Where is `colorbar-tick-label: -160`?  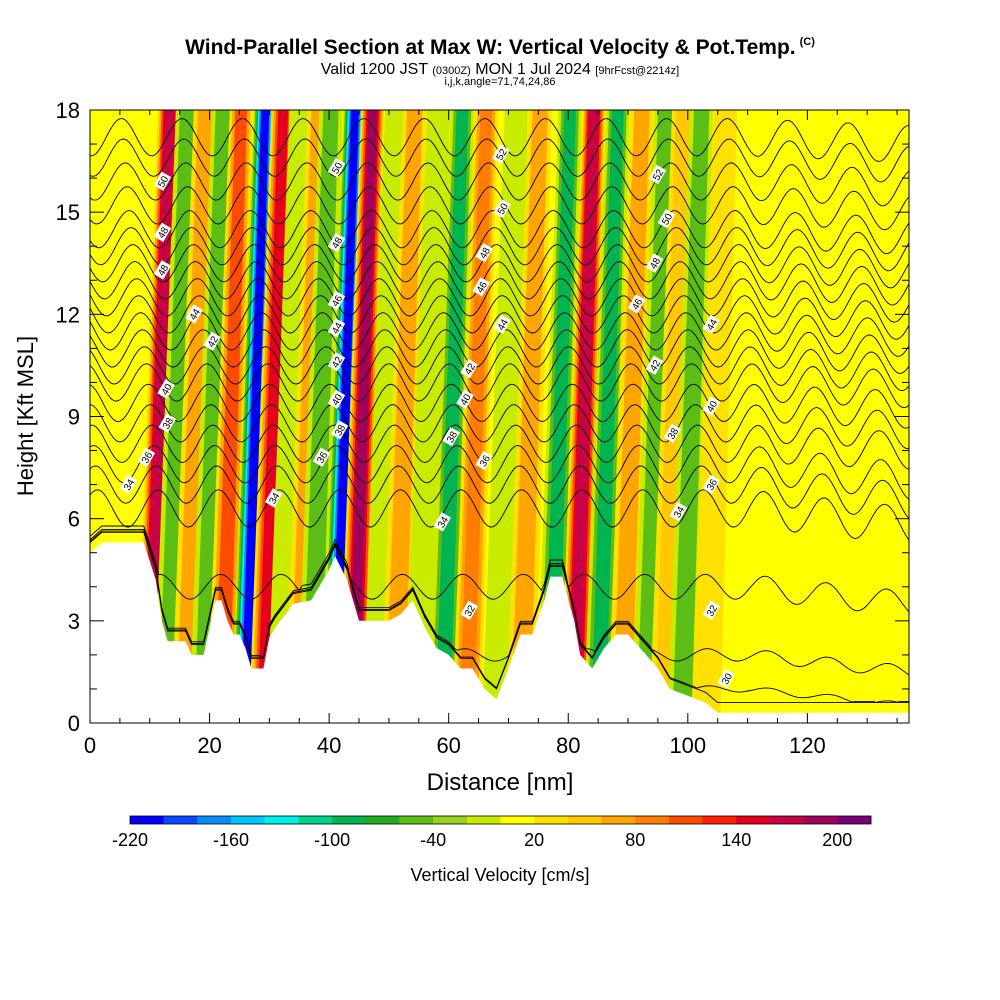
colorbar-tick-label: -160 is located at coordinates (231, 840).